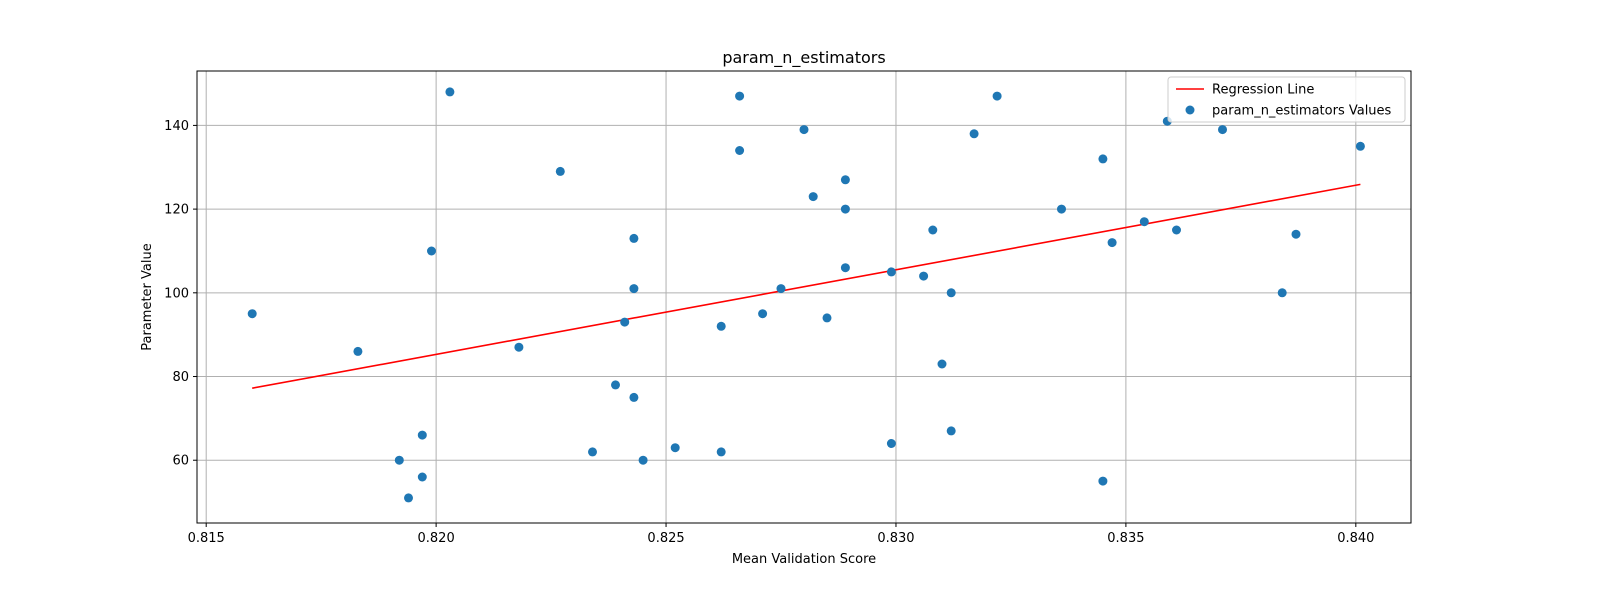 The image size is (1600, 600). I want to click on x-tick-label: 0.825, so click(665, 538).